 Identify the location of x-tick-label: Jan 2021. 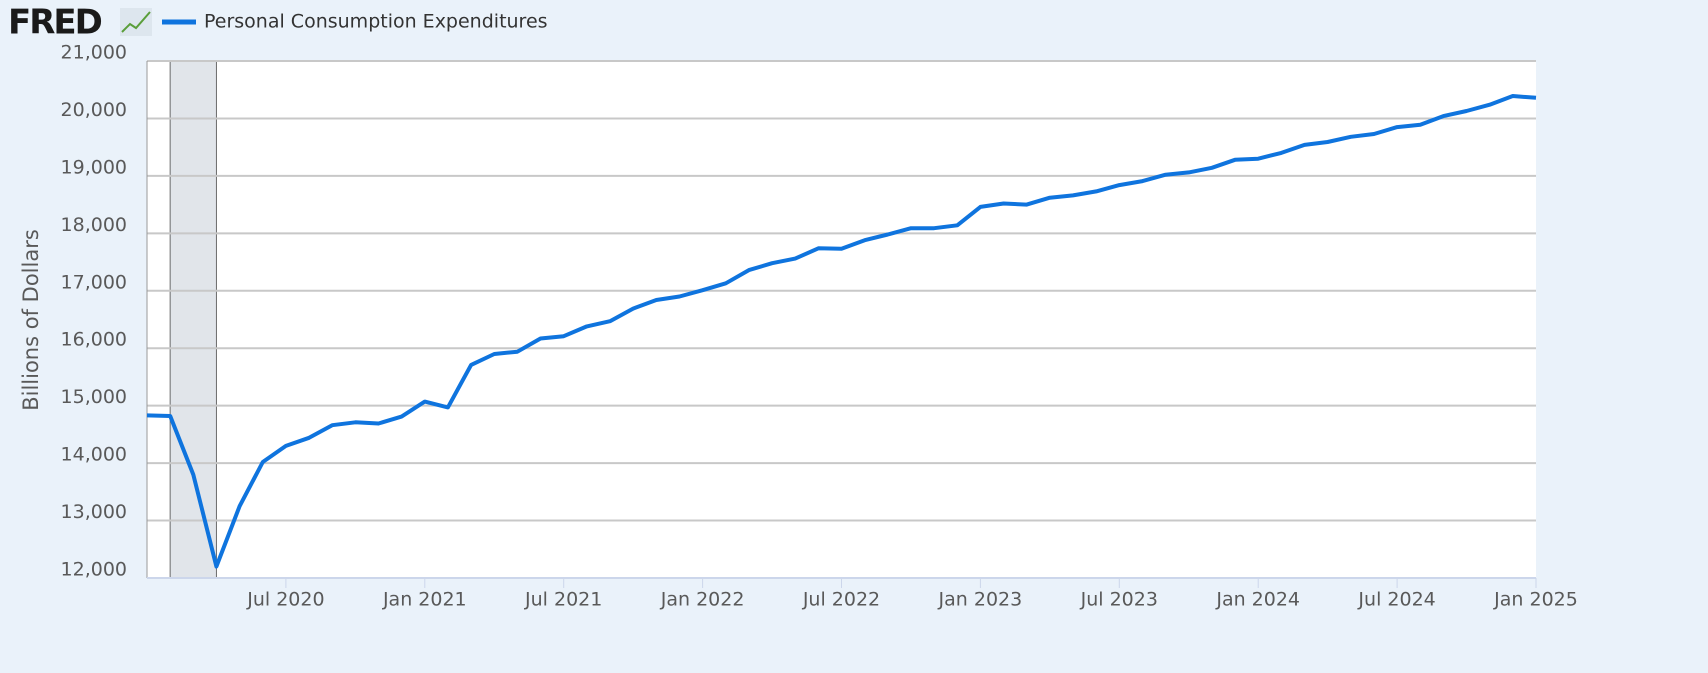
(424, 600).